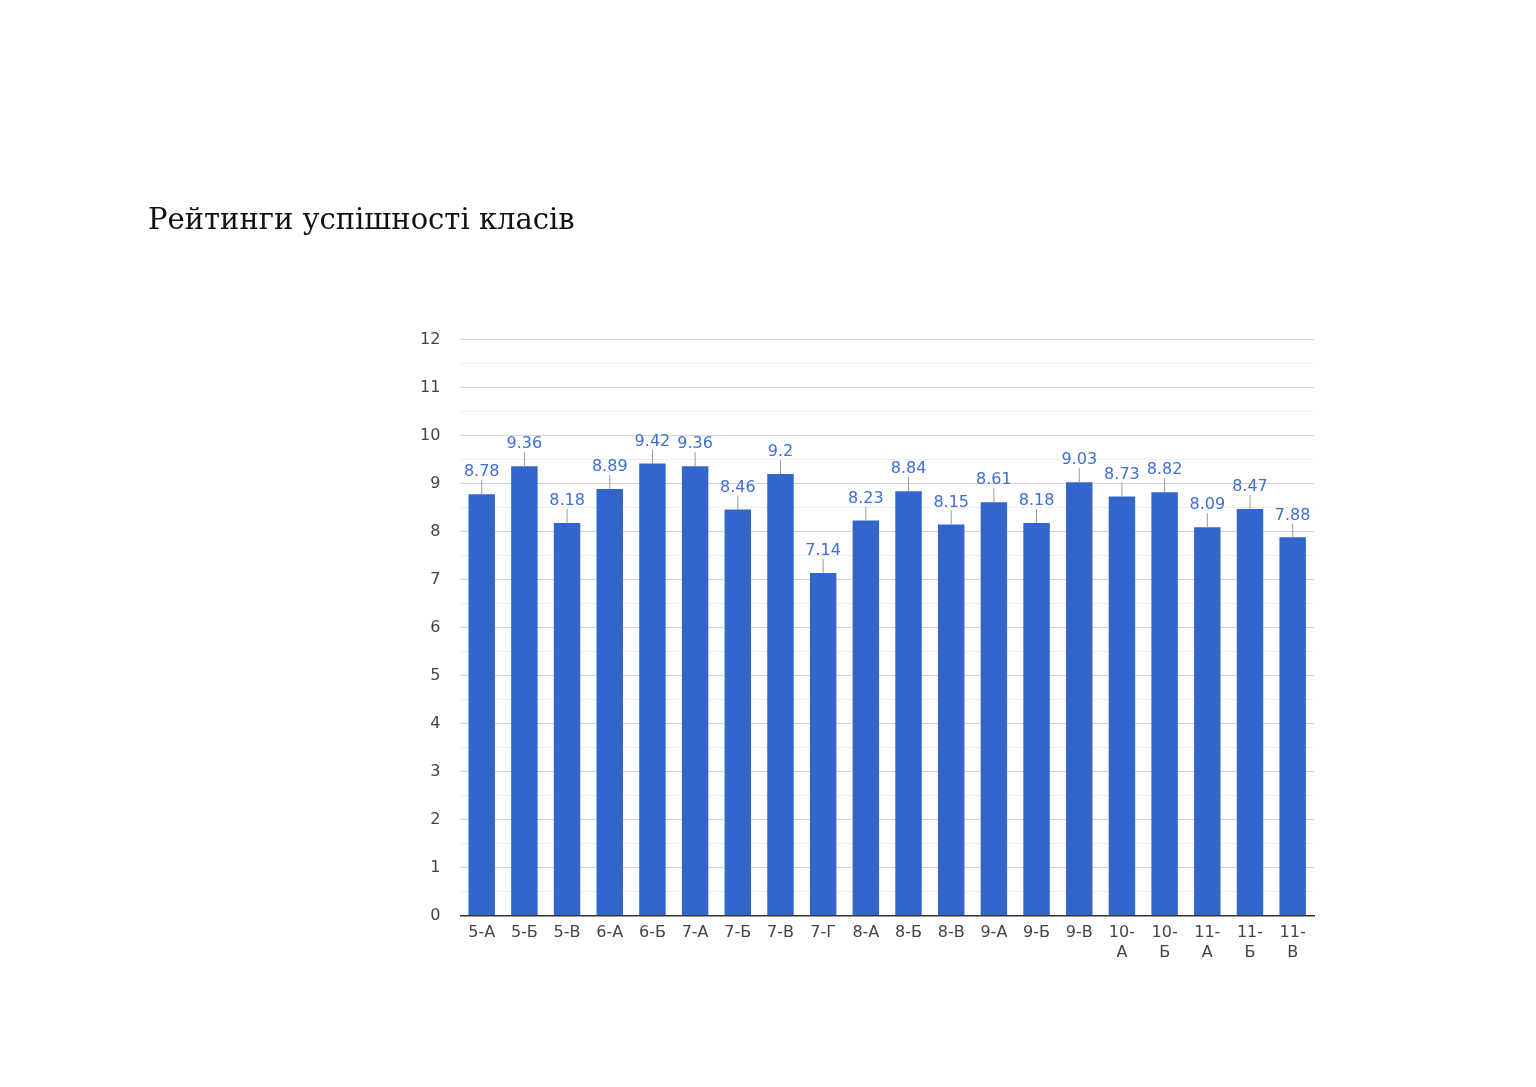  I want to click on data-label: 9.42, so click(652, 440).